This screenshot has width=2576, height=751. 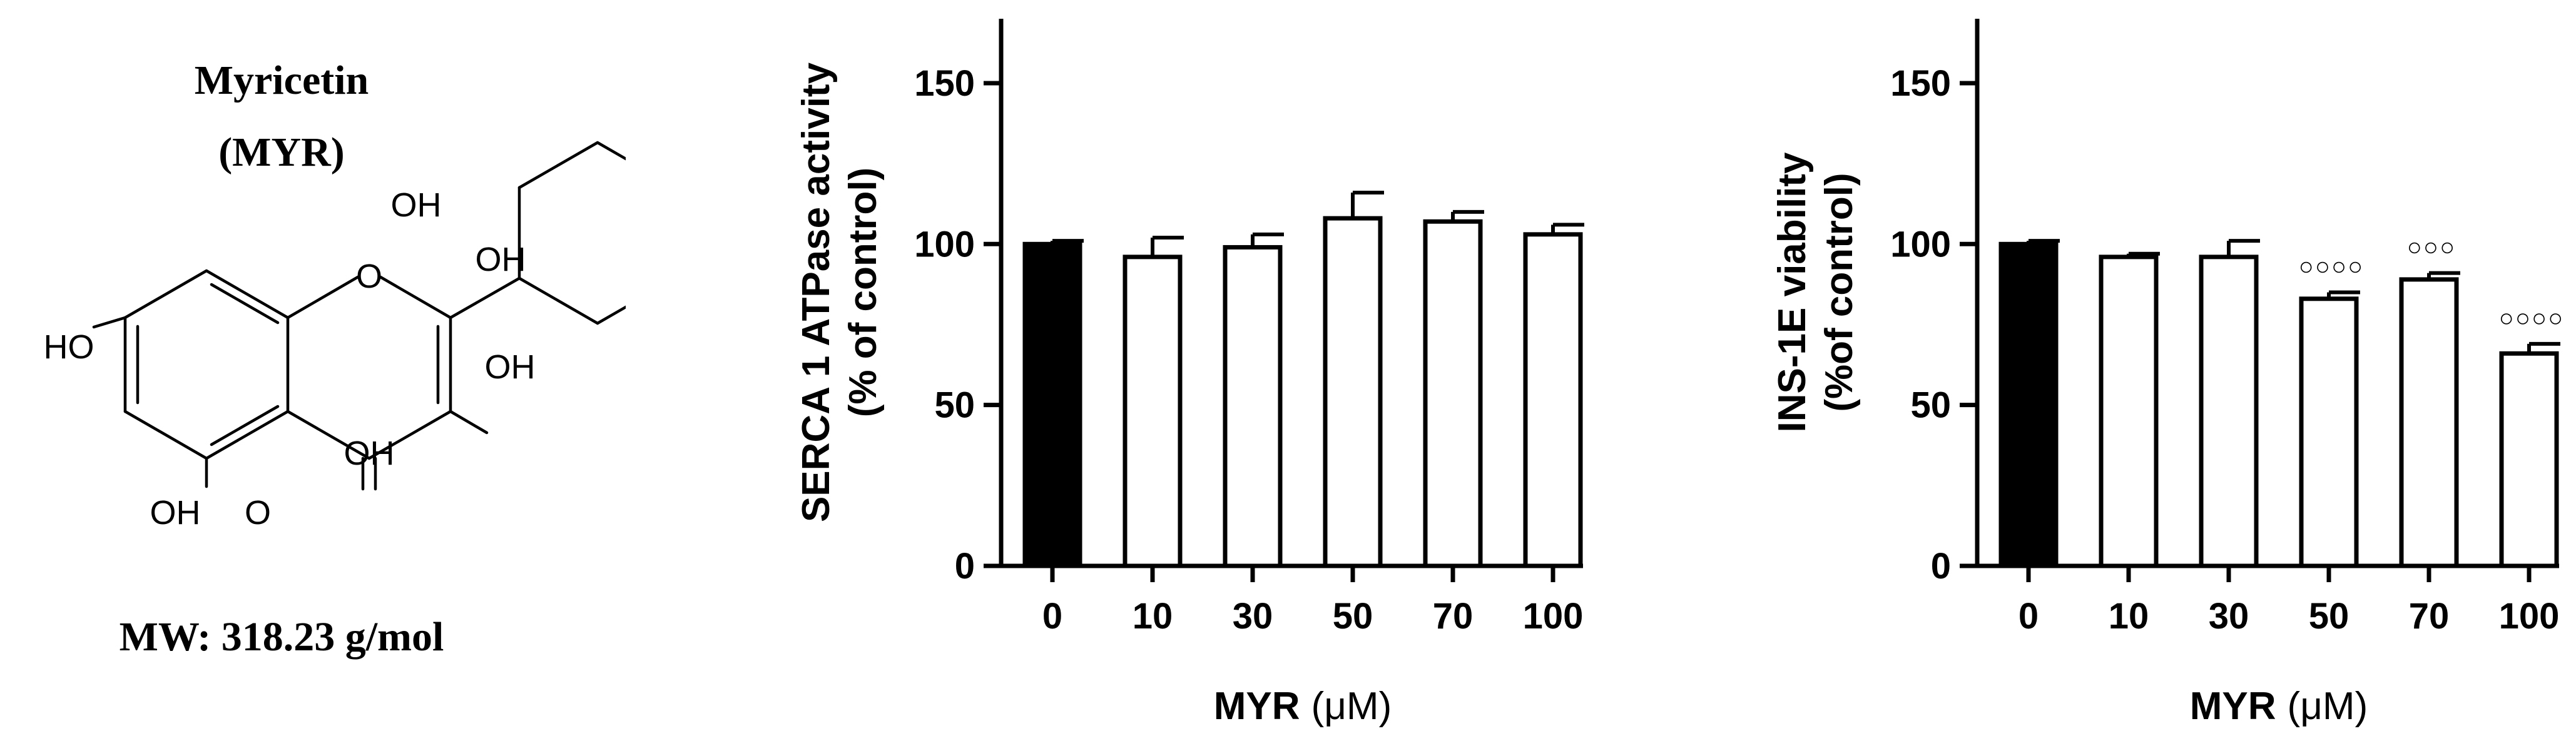 I want to click on chart-ylabel-line2: (%of control), so click(x=1840, y=292).